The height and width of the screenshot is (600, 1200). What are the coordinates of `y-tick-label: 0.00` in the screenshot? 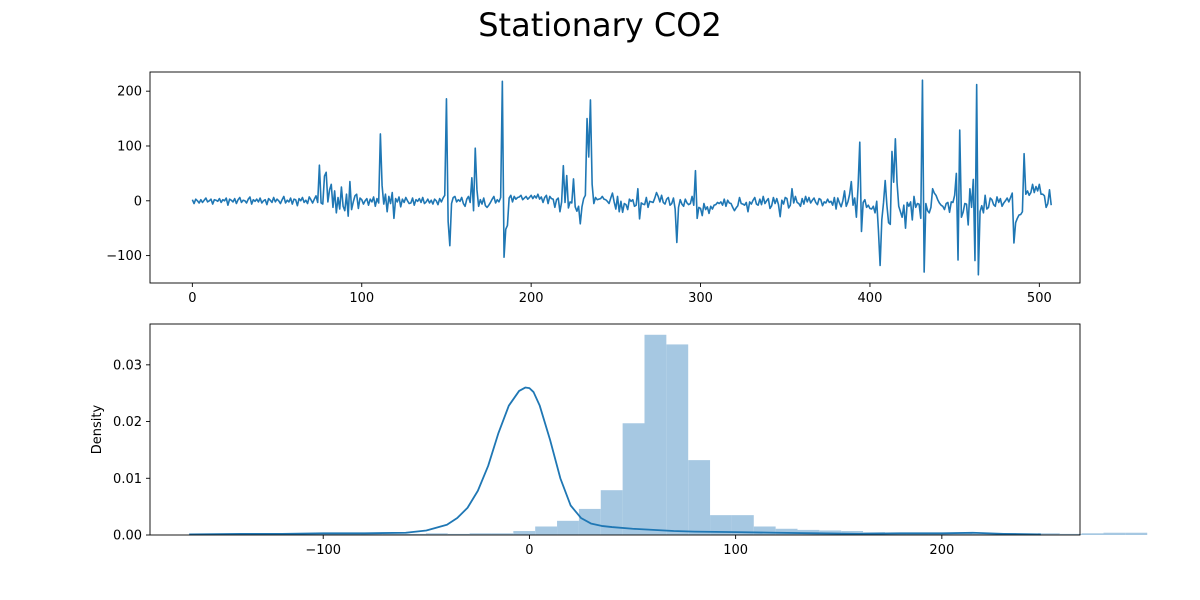 It's located at (127, 536).